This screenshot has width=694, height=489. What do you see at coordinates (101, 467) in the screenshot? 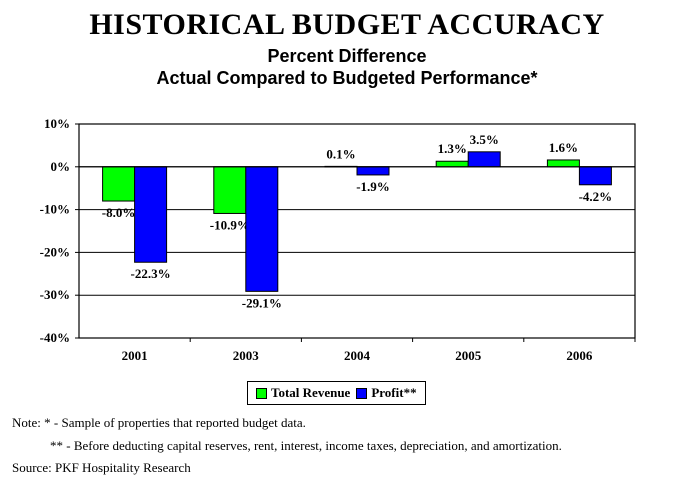
I see `source-line: Source: PKF Hospitality Research` at bounding box center [101, 467].